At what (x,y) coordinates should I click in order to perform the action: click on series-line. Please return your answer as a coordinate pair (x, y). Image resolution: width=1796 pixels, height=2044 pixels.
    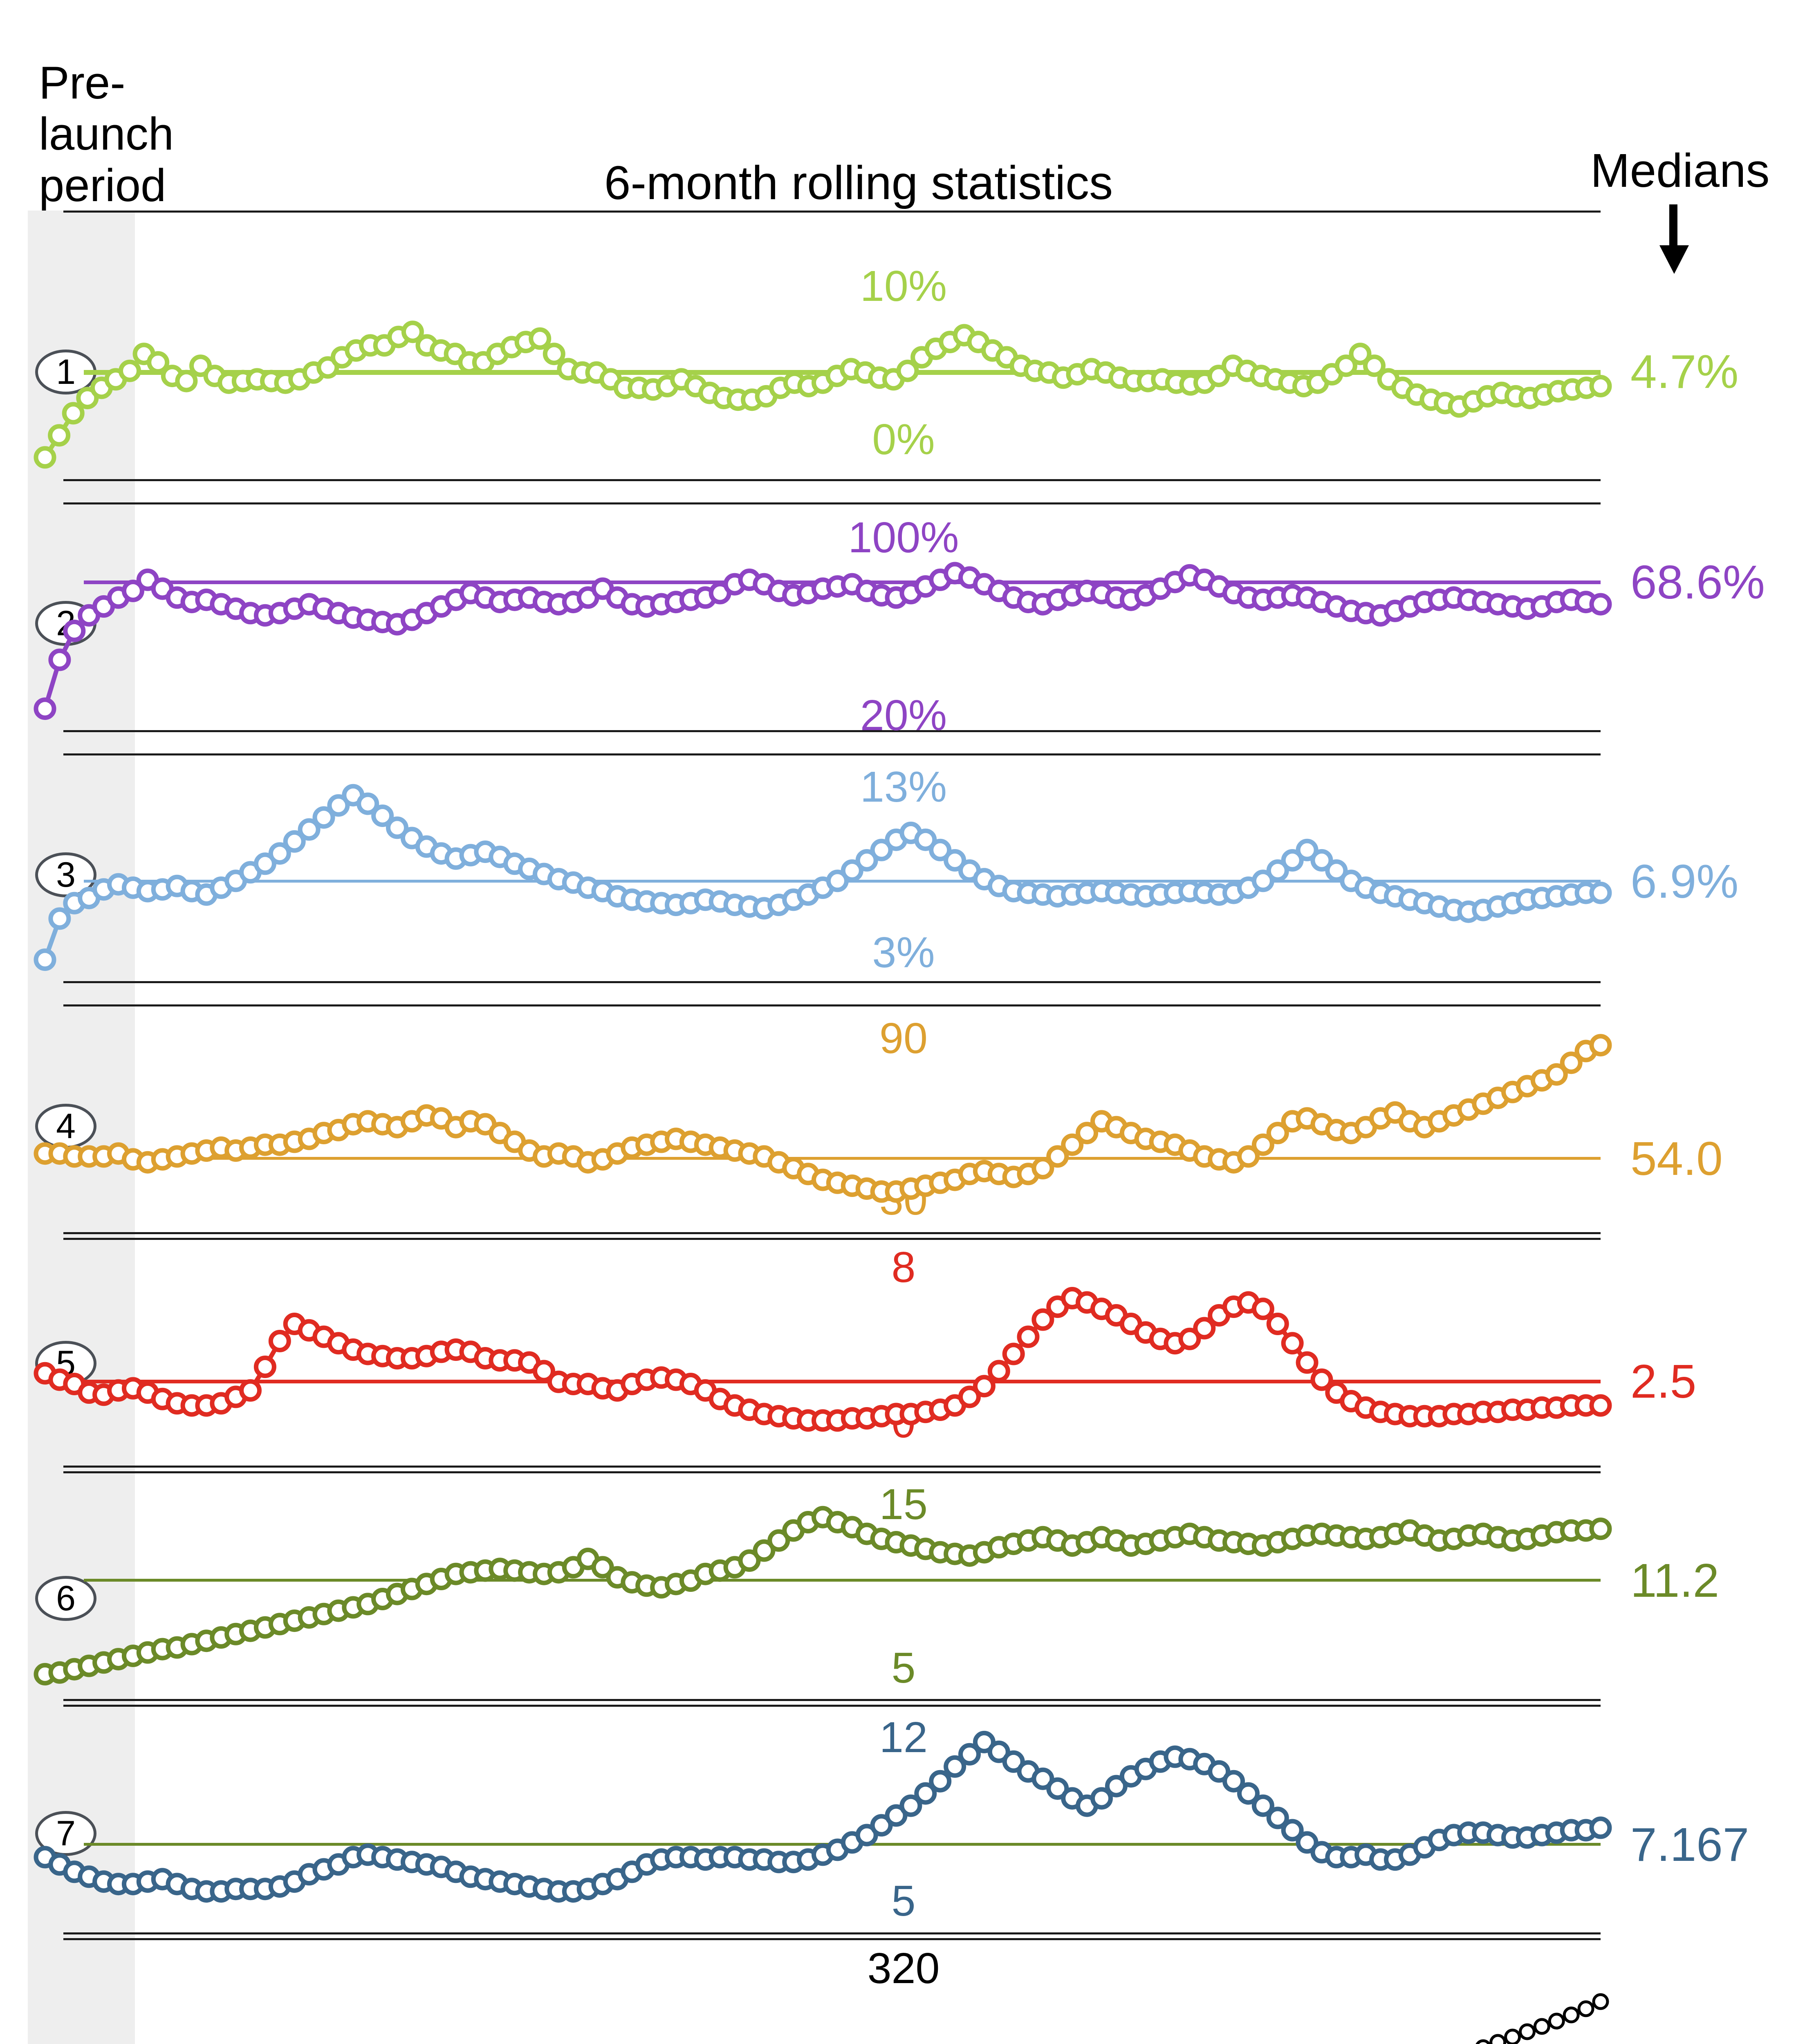
    Looking at the image, I should click on (823, 1118).